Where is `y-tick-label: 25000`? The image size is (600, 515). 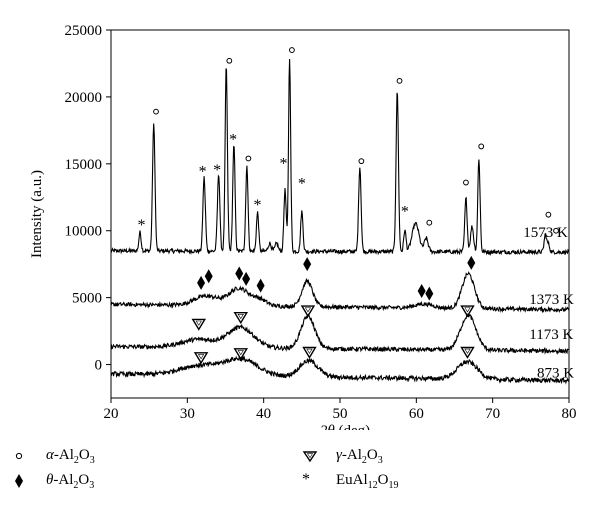
y-tick-label: 25000 is located at coordinates (84, 31).